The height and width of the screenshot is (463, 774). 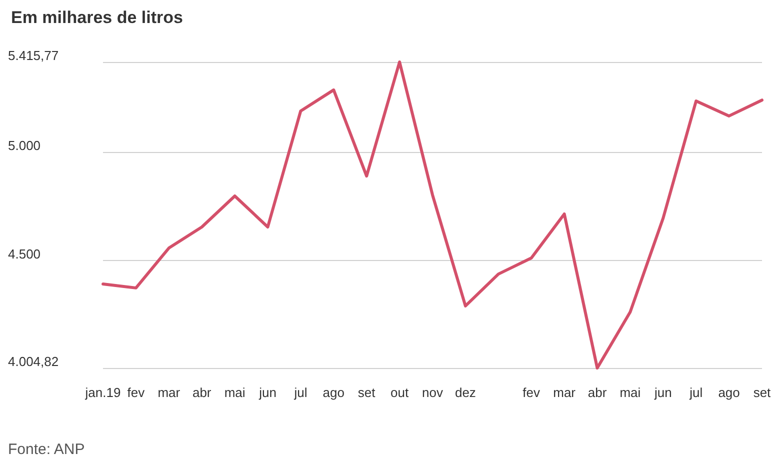 I want to click on y-tick-label: 5.415,77, so click(x=33, y=55).